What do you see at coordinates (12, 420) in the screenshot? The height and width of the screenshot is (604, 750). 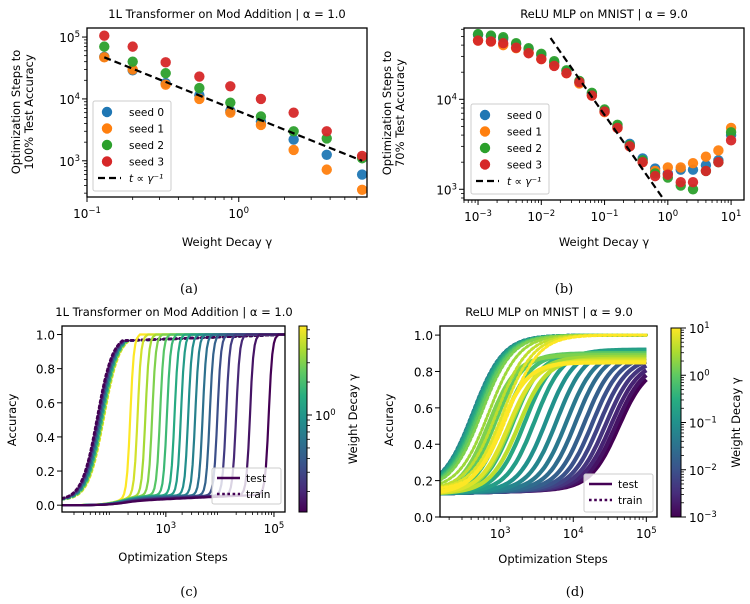 I see `panel-c-ylabel: Accuracy` at bounding box center [12, 420].